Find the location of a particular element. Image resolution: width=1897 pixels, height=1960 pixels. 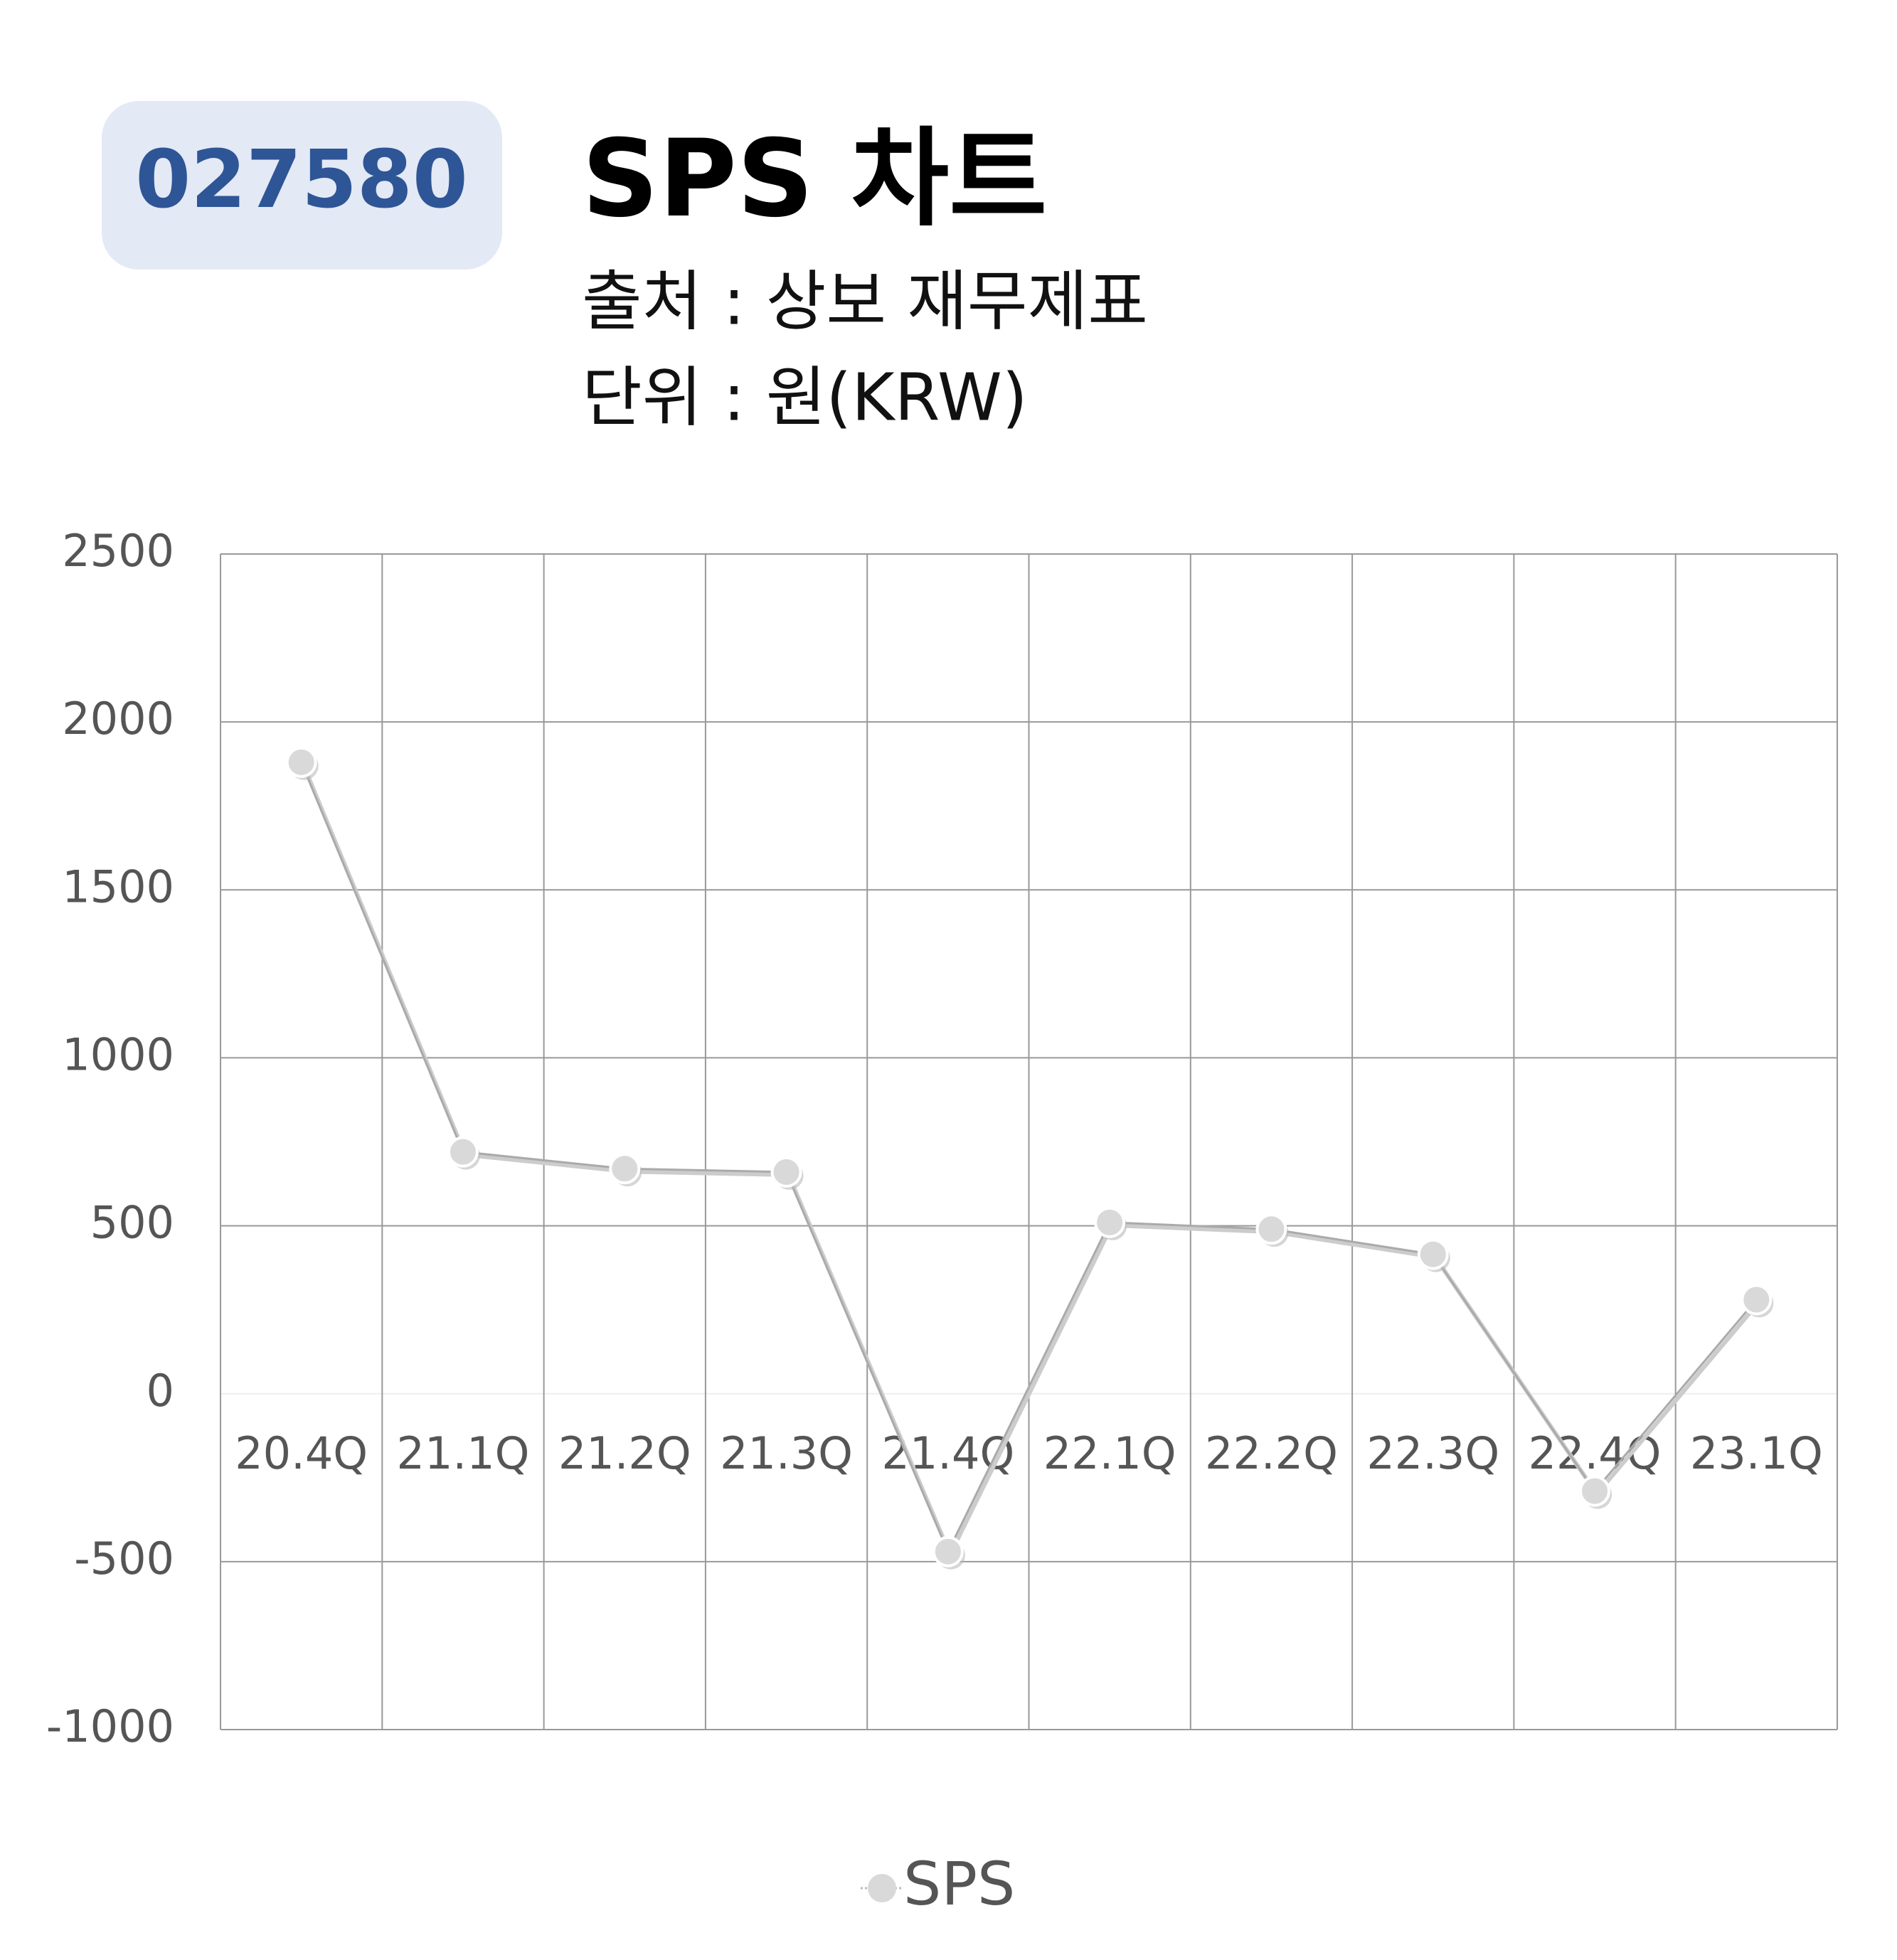

x-tick-label: 21.2Q is located at coordinates (625, 1453).